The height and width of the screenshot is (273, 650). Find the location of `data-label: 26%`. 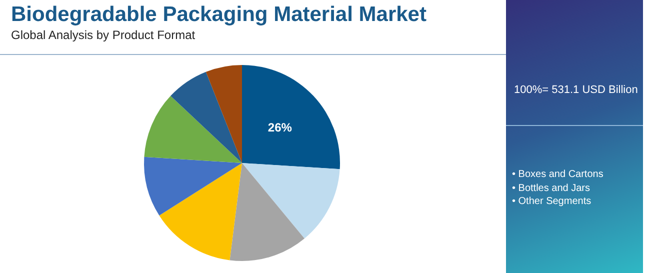

data-label: 26% is located at coordinates (280, 127).